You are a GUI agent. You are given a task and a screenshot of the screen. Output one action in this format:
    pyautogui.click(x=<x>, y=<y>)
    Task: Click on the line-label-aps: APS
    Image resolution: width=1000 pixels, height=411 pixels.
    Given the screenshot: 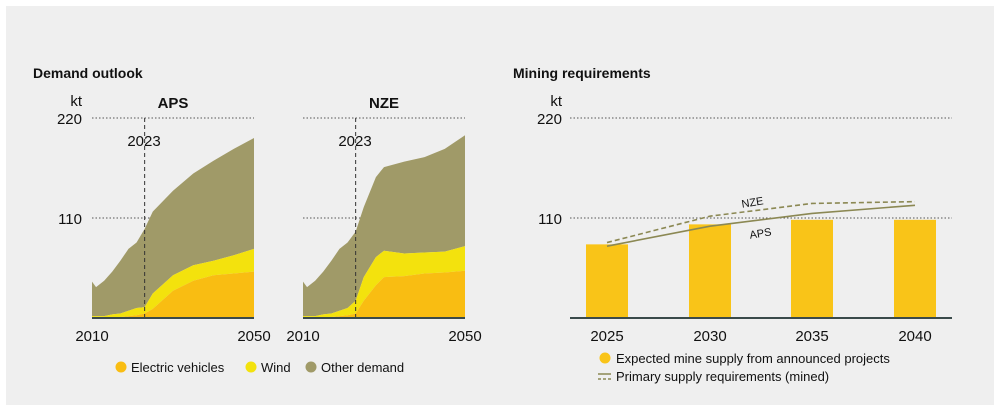 What is the action you would take?
    pyautogui.click(x=761, y=233)
    